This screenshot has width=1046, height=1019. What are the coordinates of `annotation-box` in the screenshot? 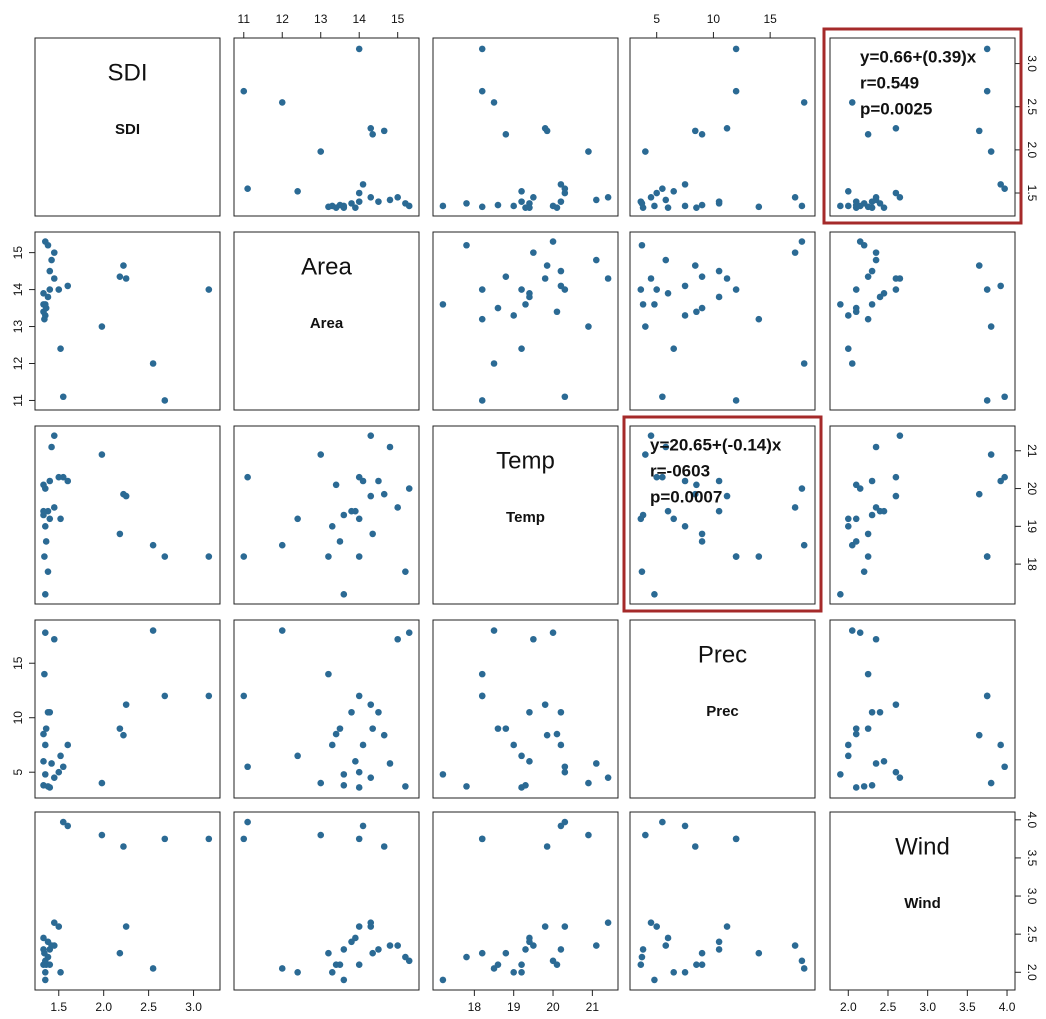 It's located at (922, 126).